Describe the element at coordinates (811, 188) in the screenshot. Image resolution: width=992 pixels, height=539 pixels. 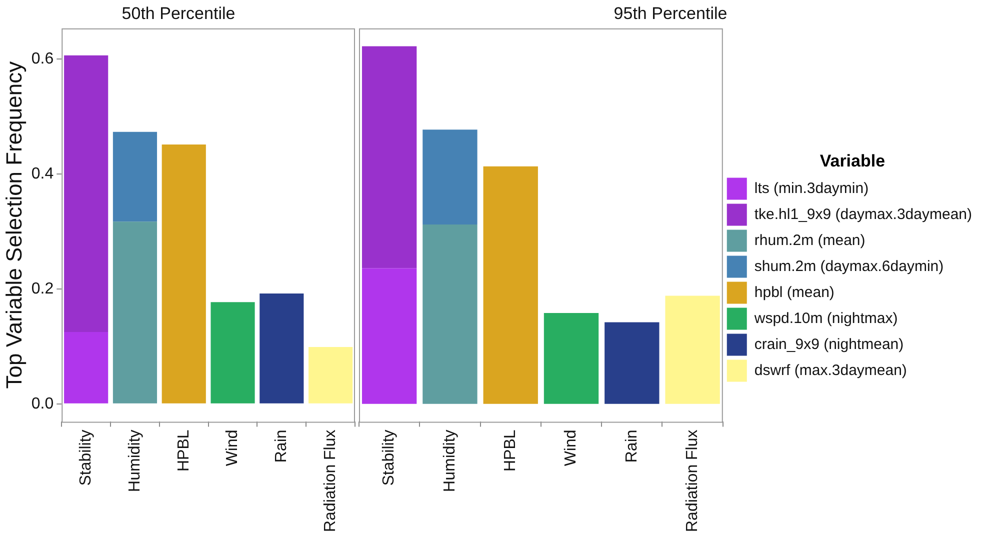
I see `legend-label: lts (min.3daymin)` at that location.